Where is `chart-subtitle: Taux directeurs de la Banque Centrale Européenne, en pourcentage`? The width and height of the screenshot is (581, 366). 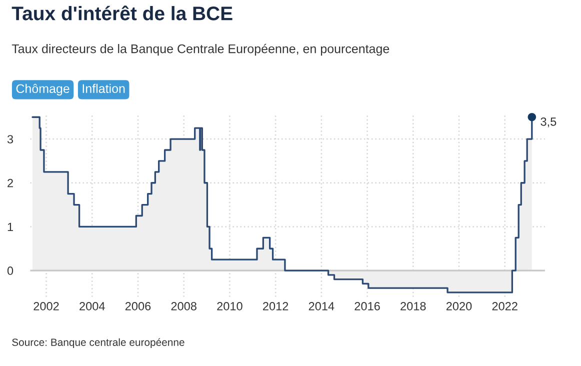 chart-subtitle: Taux directeurs de la Banque Centrale Européenne, en pourcentage is located at coordinates (201, 50).